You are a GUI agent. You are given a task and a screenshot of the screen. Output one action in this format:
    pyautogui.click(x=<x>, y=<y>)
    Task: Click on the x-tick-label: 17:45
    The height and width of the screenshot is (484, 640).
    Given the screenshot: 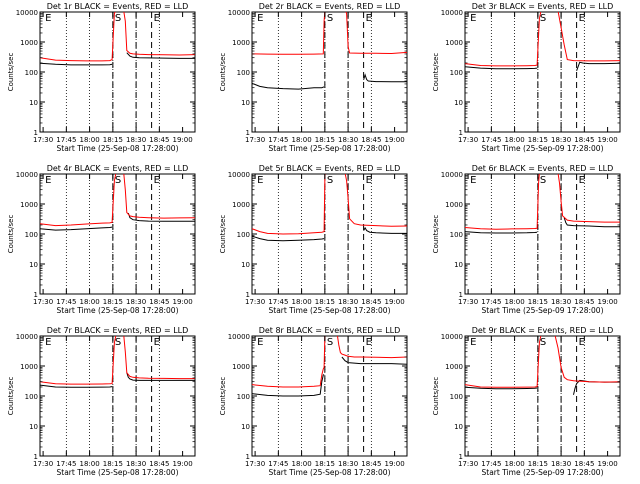 What is the action you would take?
    pyautogui.click(x=491, y=140)
    